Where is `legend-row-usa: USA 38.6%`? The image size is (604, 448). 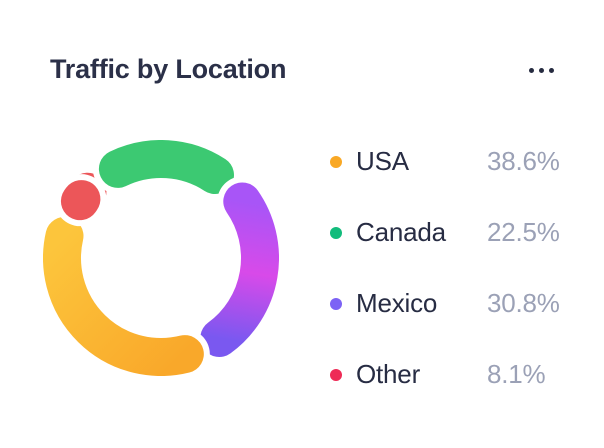
legend-row-usa: USA 38.6% is located at coordinates (447, 161).